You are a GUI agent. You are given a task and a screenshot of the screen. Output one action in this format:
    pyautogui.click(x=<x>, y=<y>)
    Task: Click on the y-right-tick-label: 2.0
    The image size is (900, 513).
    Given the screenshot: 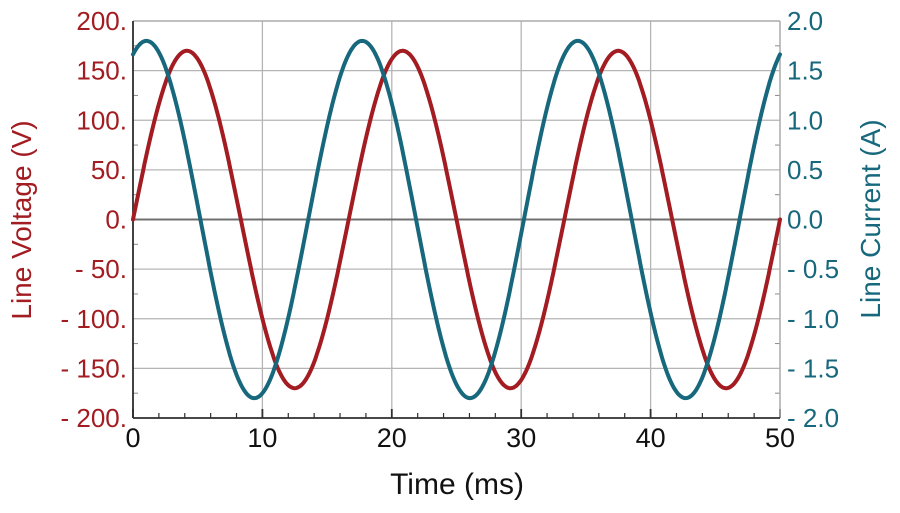 What is the action you would take?
    pyautogui.click(x=805, y=21)
    